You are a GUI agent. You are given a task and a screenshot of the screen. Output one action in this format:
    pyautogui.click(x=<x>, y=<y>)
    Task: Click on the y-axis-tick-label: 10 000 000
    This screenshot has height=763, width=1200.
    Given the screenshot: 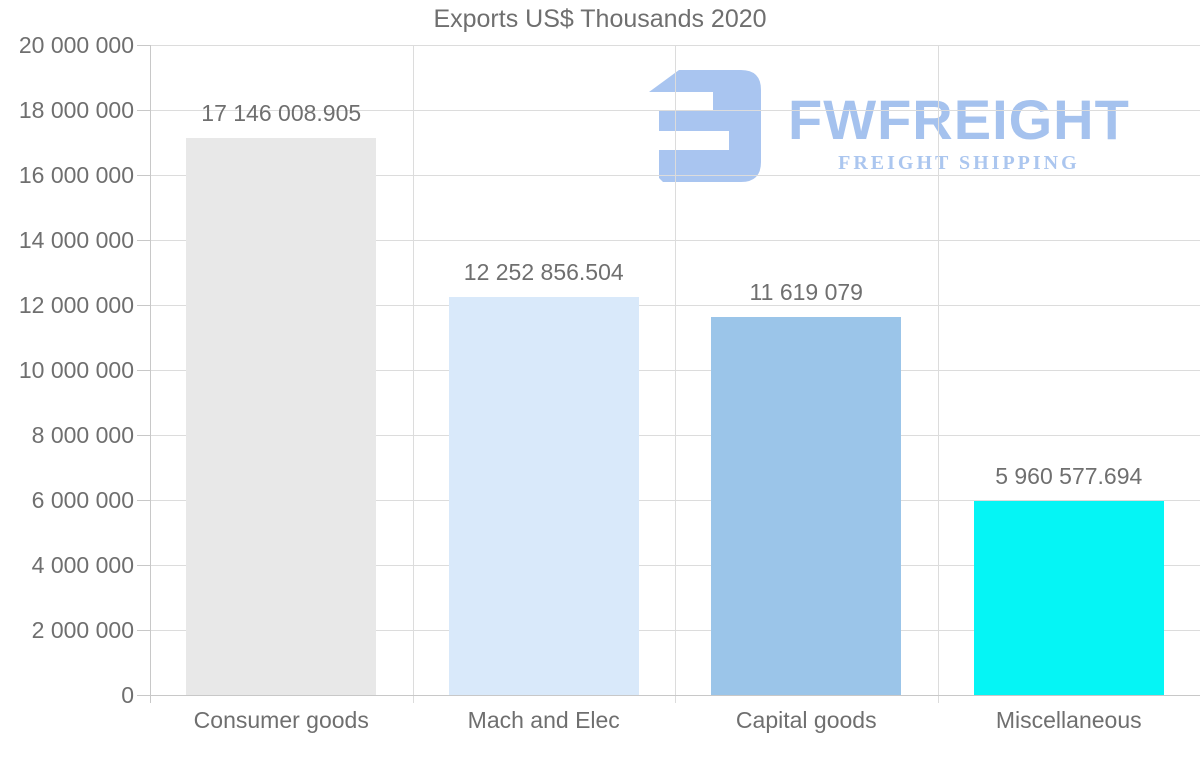 What is the action you would take?
    pyautogui.click(x=76, y=370)
    